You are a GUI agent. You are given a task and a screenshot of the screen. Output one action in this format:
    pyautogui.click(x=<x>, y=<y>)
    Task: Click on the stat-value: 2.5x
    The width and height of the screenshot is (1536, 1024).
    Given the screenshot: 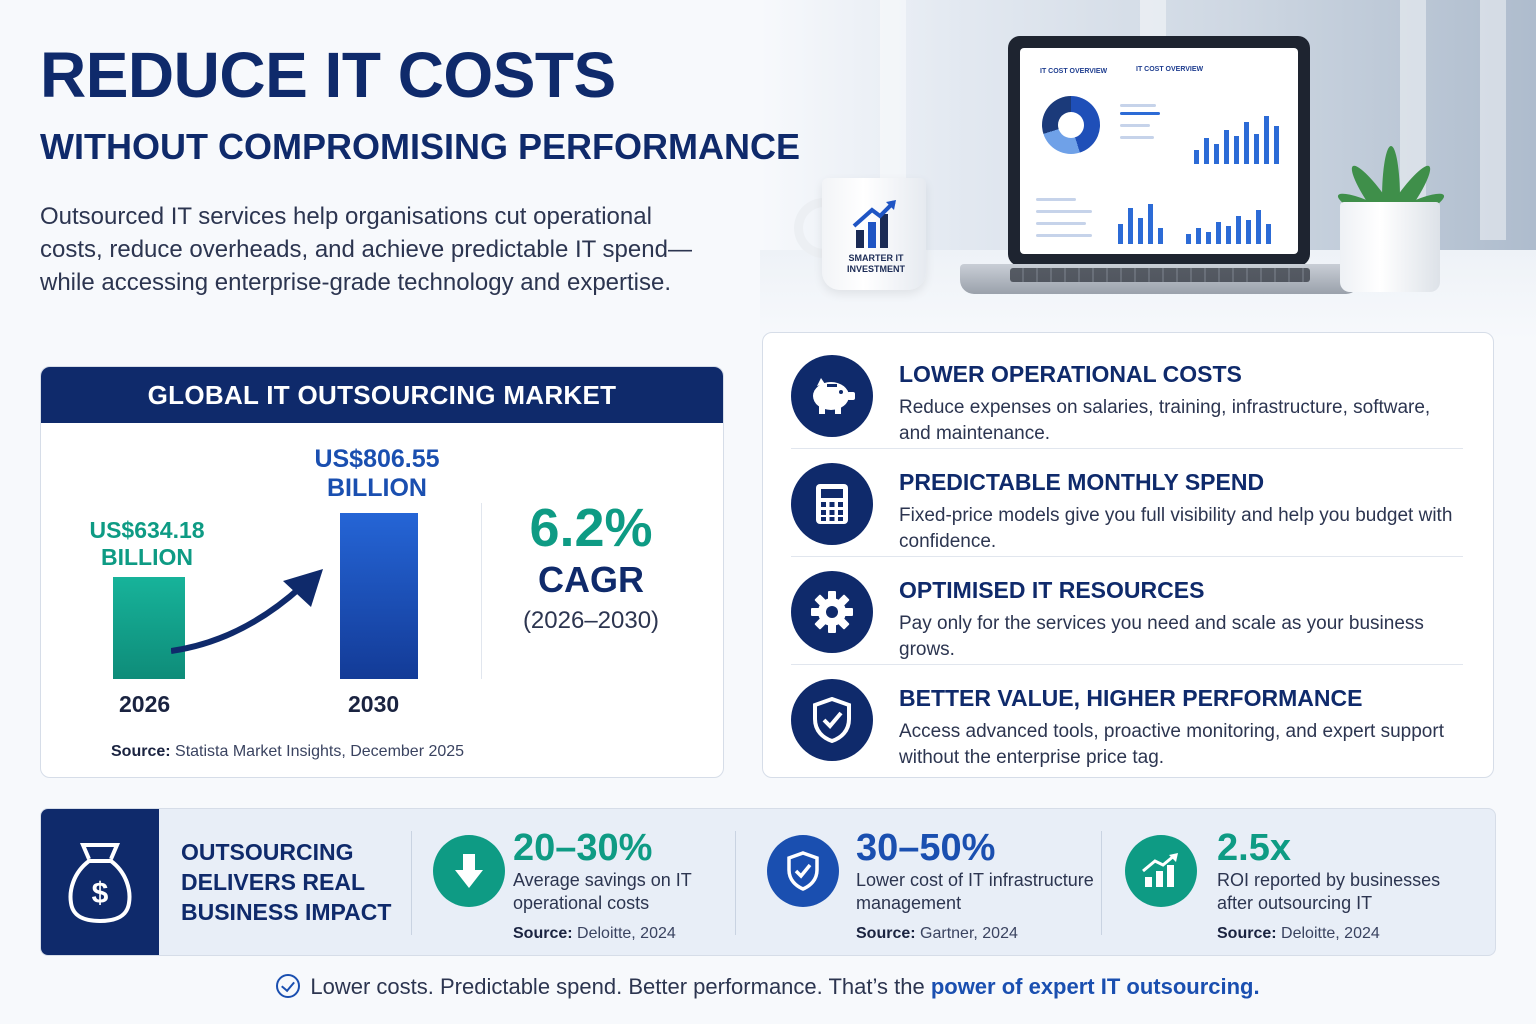 What is the action you would take?
    pyautogui.click(x=1254, y=848)
    